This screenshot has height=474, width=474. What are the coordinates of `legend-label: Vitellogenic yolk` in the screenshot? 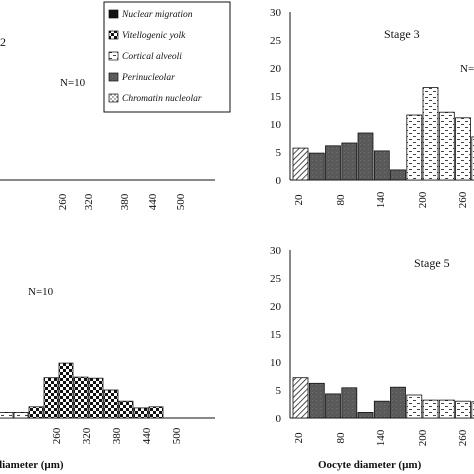 It's located at (154, 36).